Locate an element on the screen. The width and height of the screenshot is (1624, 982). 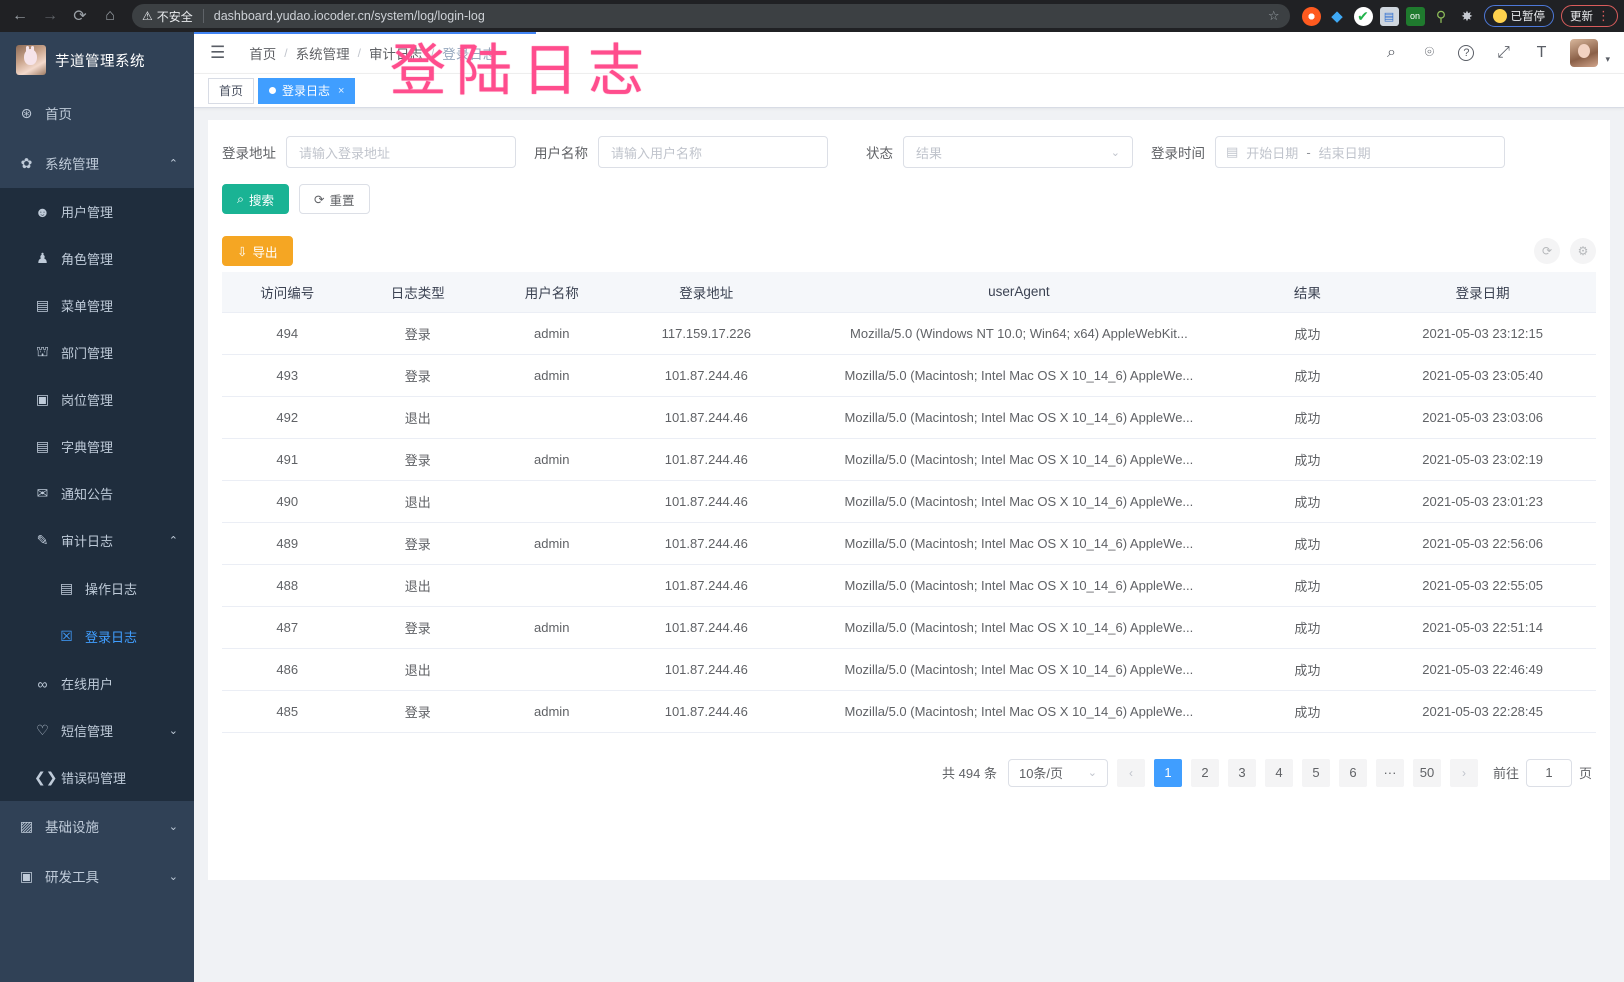
sidebar-item-system: ✿ 系统管理 ⌃ is located at coordinates (97, 163).